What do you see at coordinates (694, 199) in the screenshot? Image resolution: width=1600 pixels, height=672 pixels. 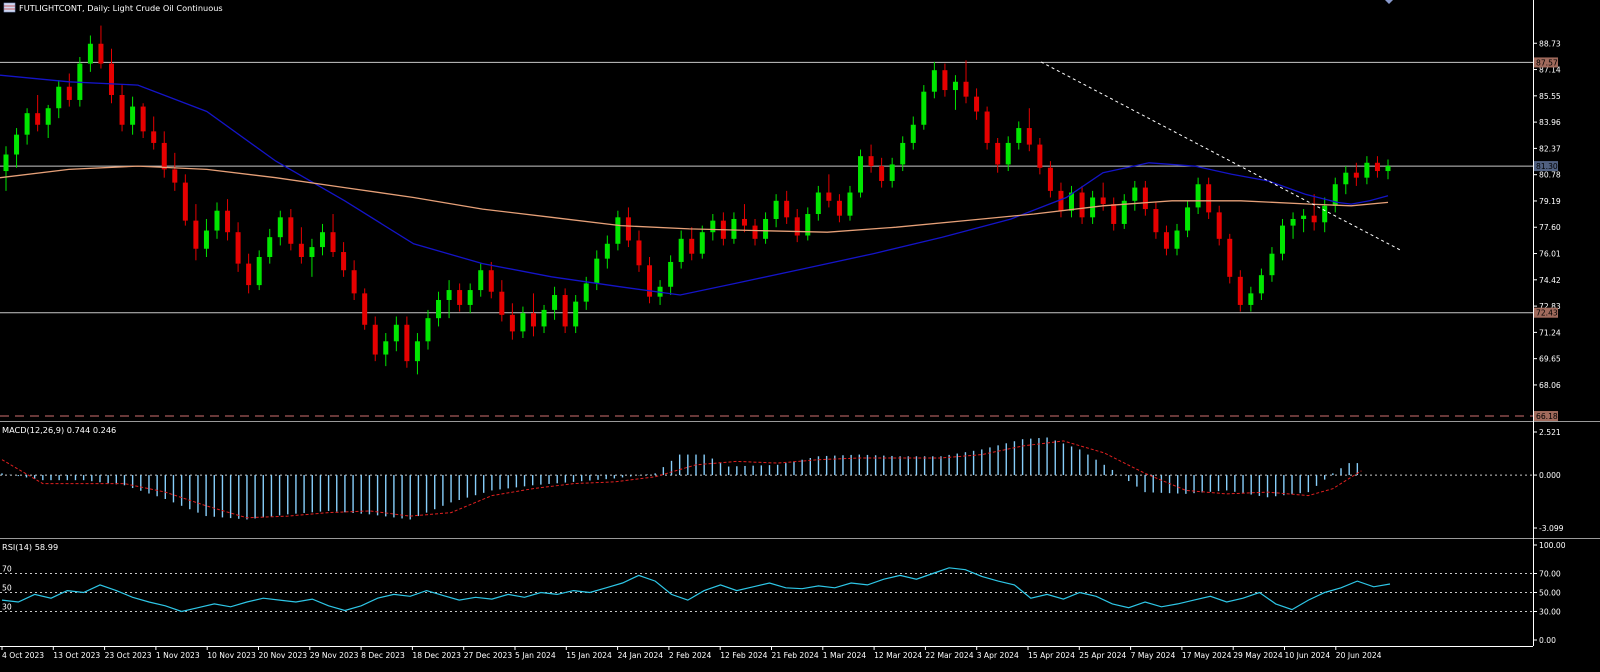 I see `moving-average-slow-line` at bounding box center [694, 199].